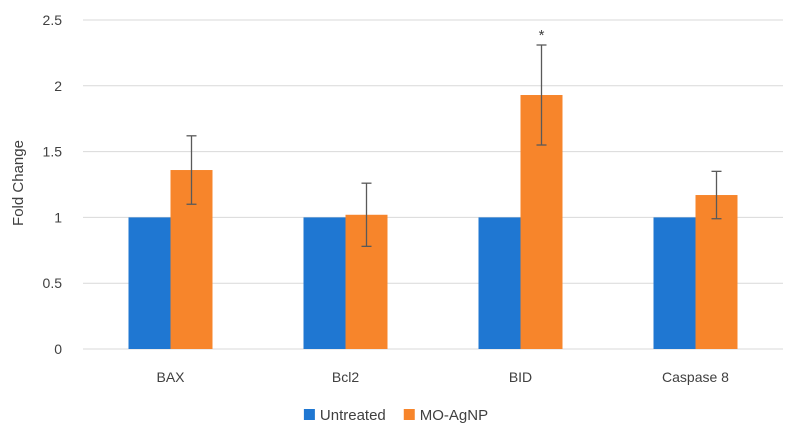 This screenshot has width=792, height=426. I want to click on y-axis-title: Fold Change, so click(18, 183).